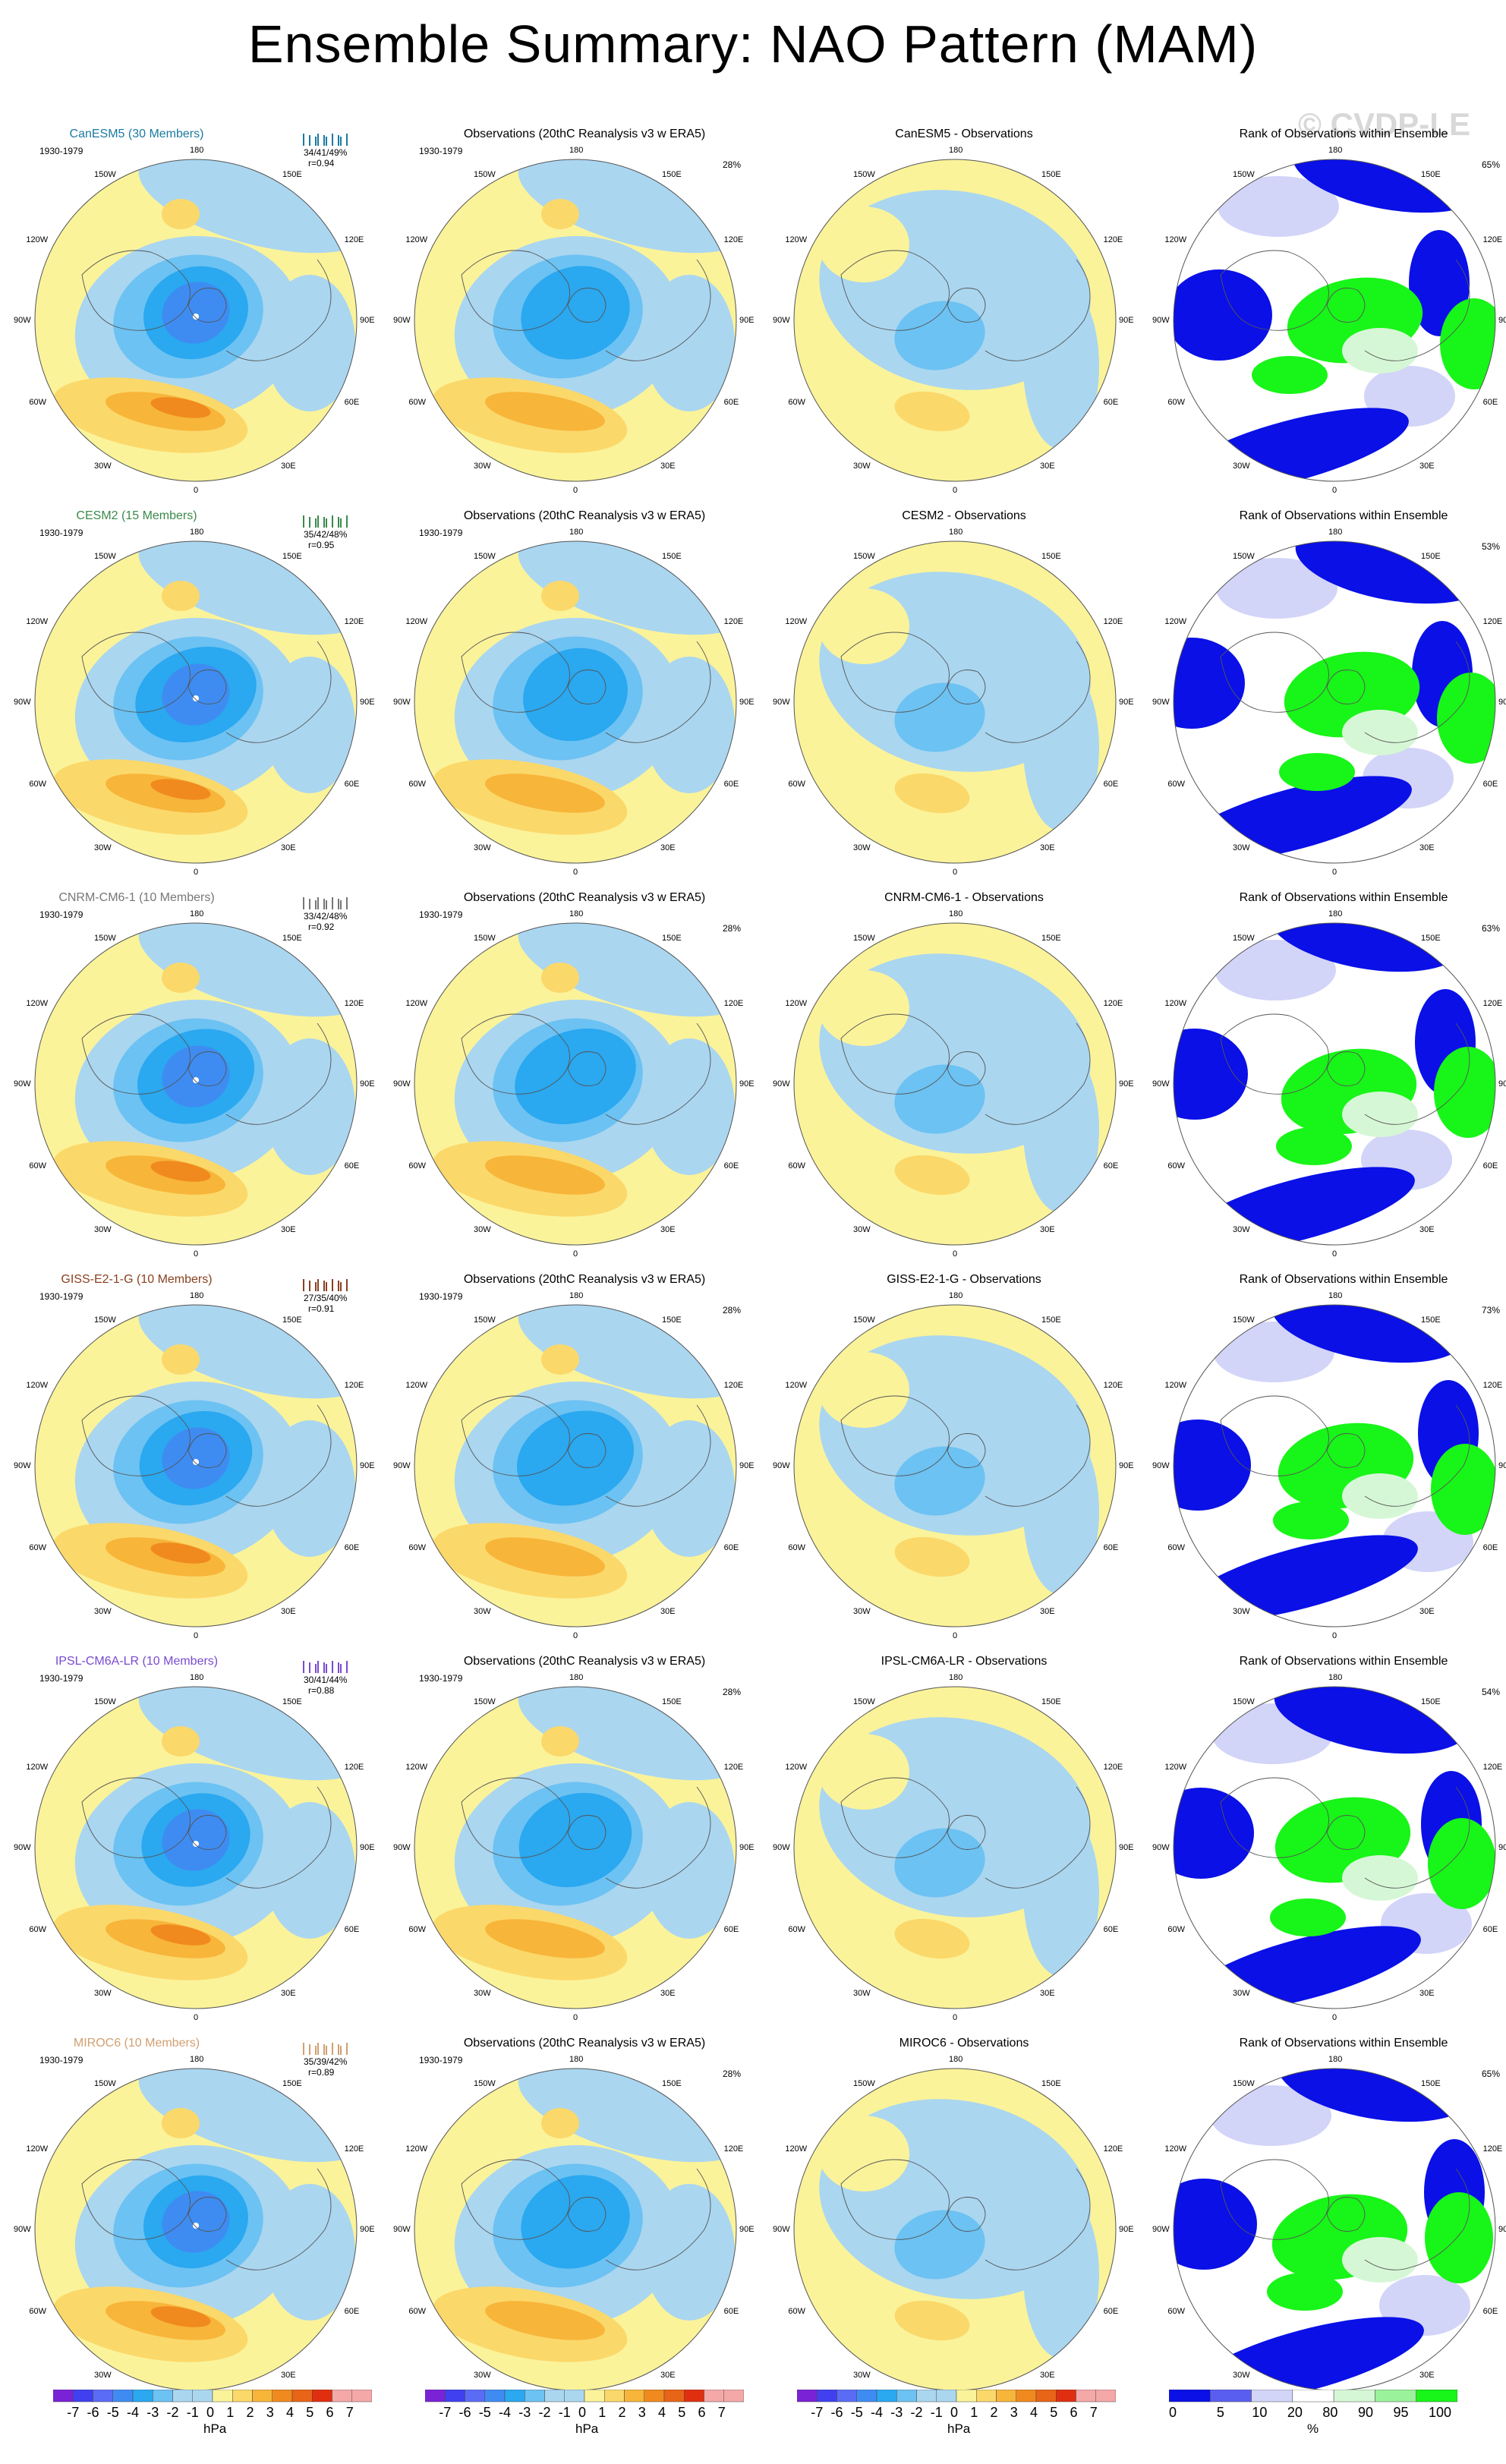  What do you see at coordinates (1365, 2413) in the screenshot?
I see `colorbar-tick-label: 90` at bounding box center [1365, 2413].